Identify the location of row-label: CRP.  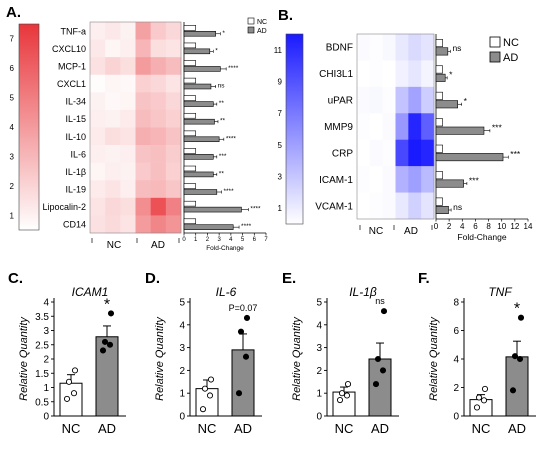
(342, 153).